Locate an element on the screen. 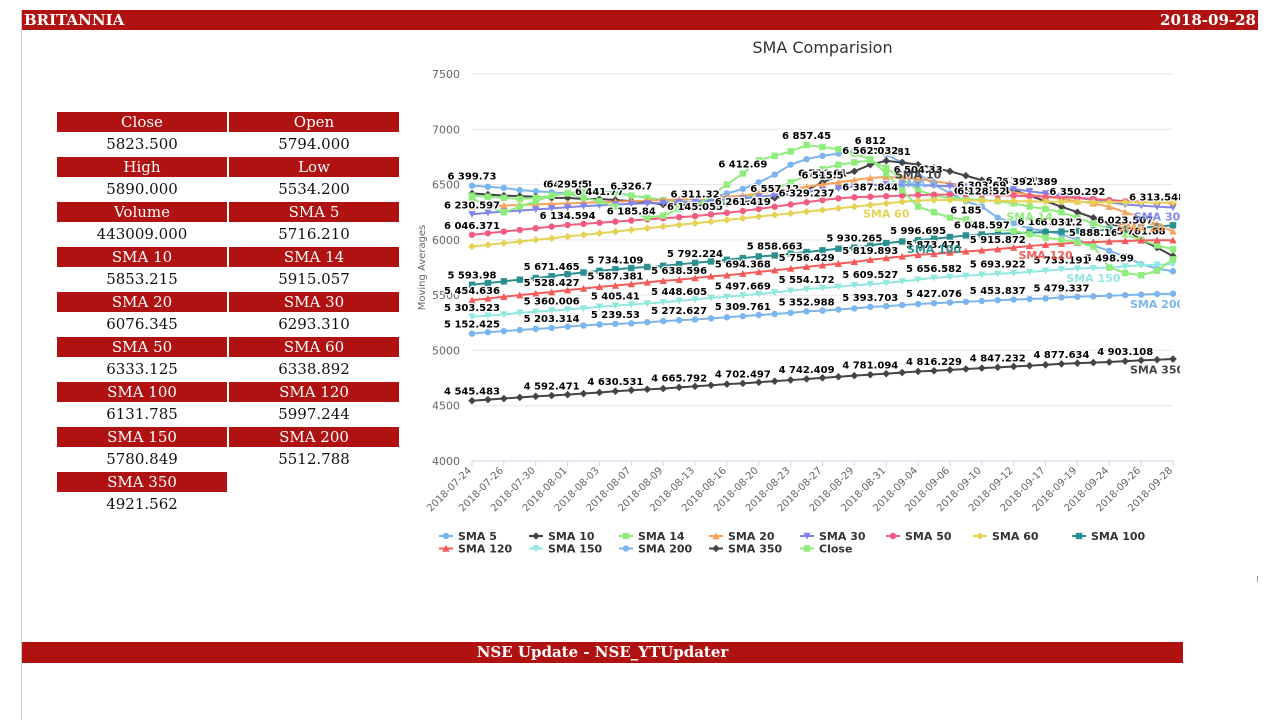 Image resolution: width=1280 pixels, height=720 pixels. data-label: 5 528.427 is located at coordinates (552, 283).